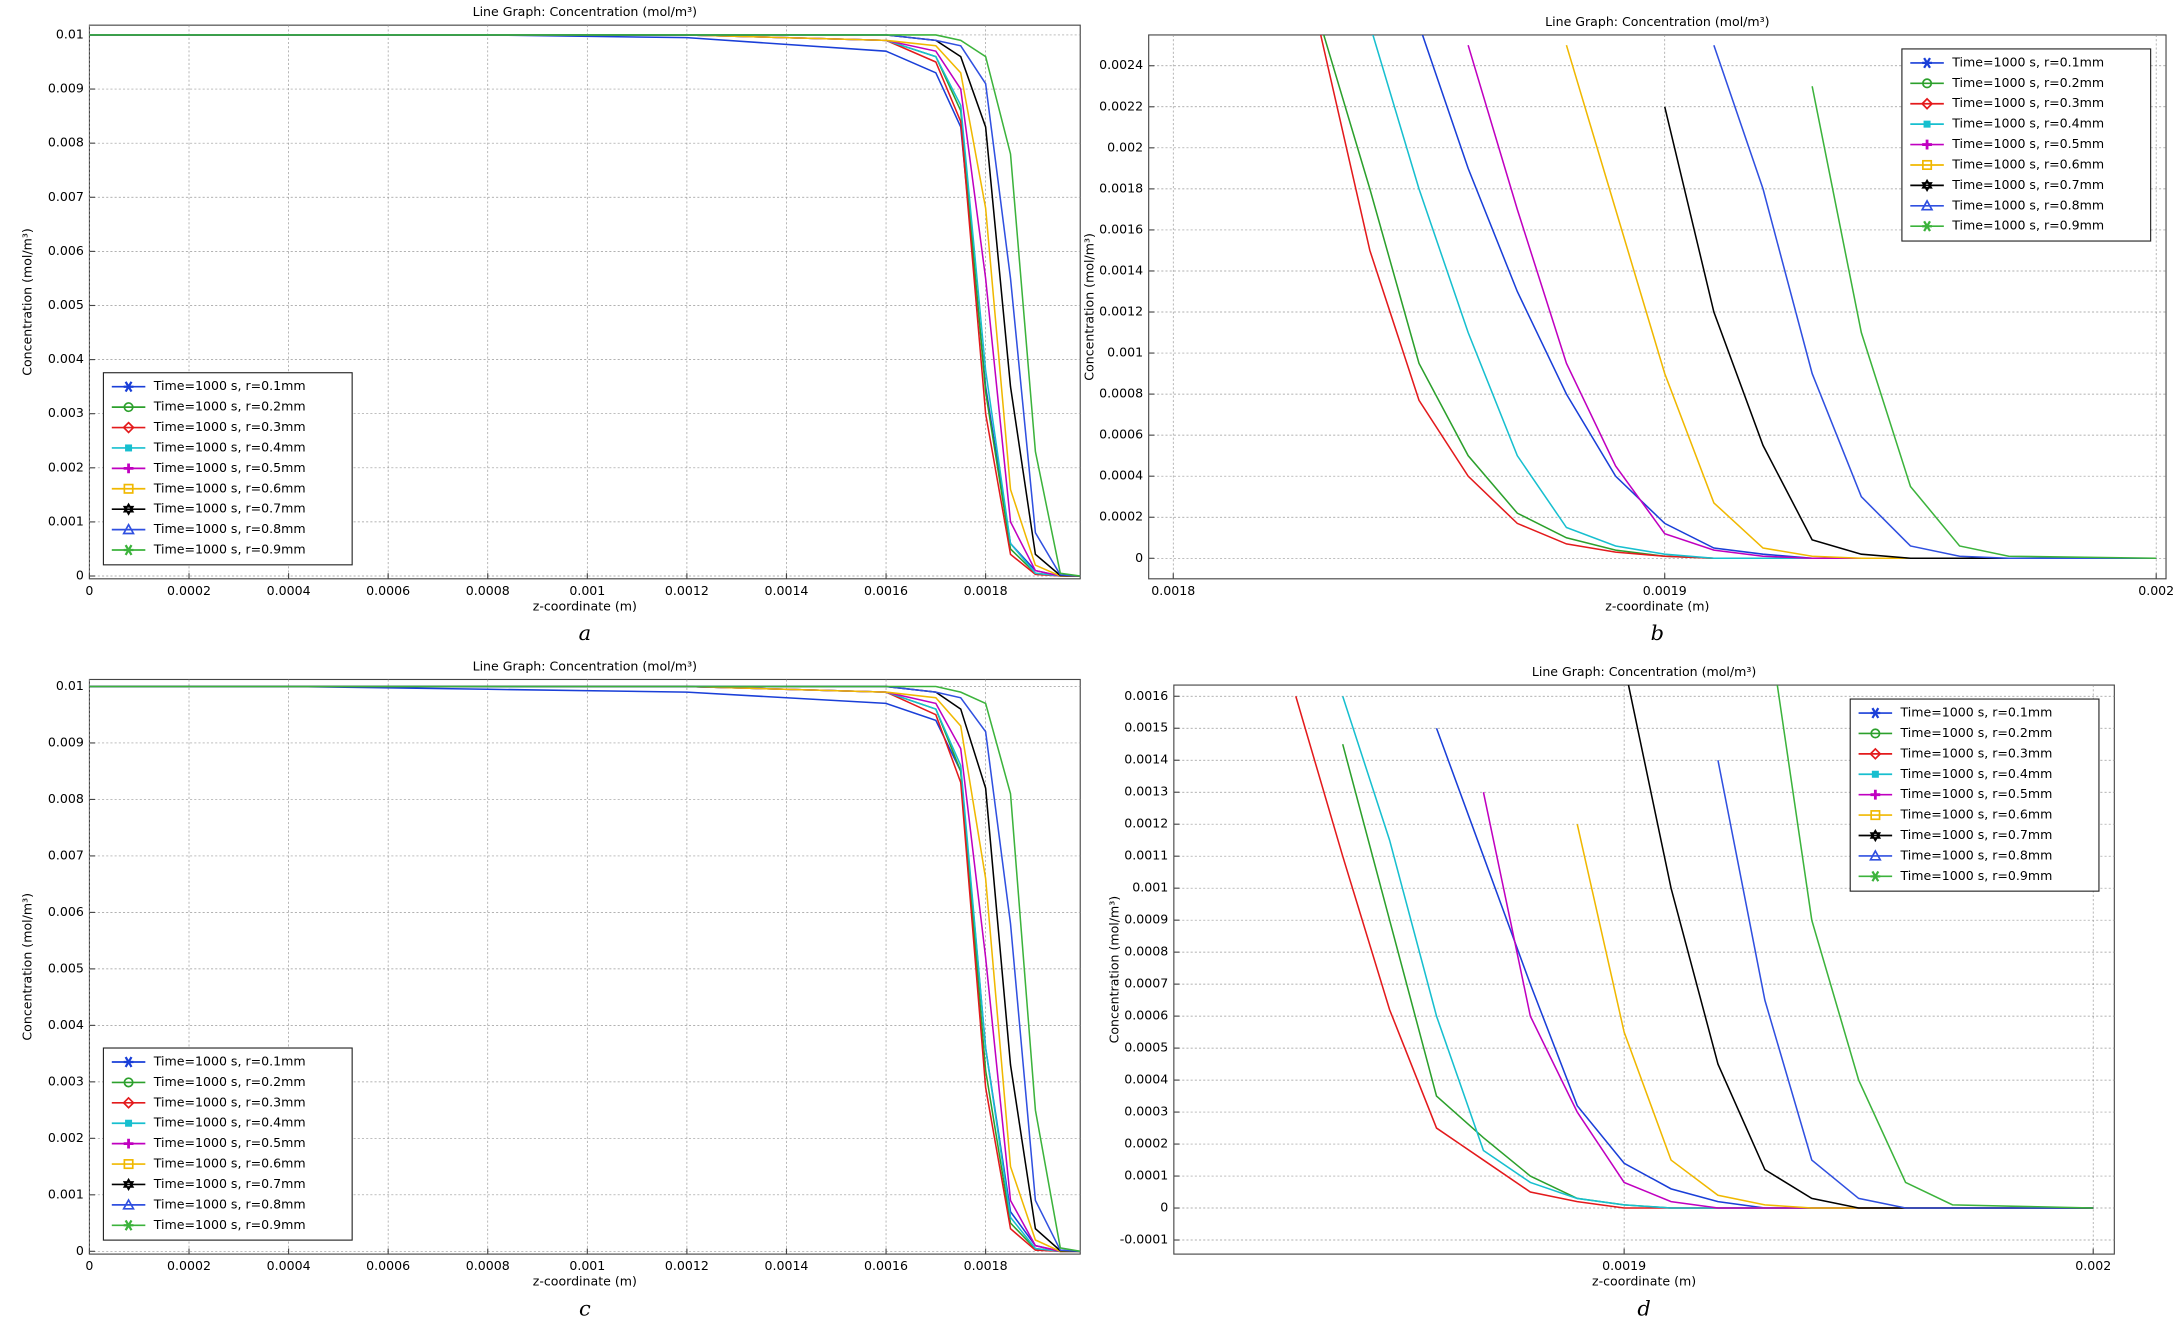 This screenshot has height=1324, width=2180. What do you see at coordinates (1146, 759) in the screenshot?
I see `y-tick-label: 0.0014` at bounding box center [1146, 759].